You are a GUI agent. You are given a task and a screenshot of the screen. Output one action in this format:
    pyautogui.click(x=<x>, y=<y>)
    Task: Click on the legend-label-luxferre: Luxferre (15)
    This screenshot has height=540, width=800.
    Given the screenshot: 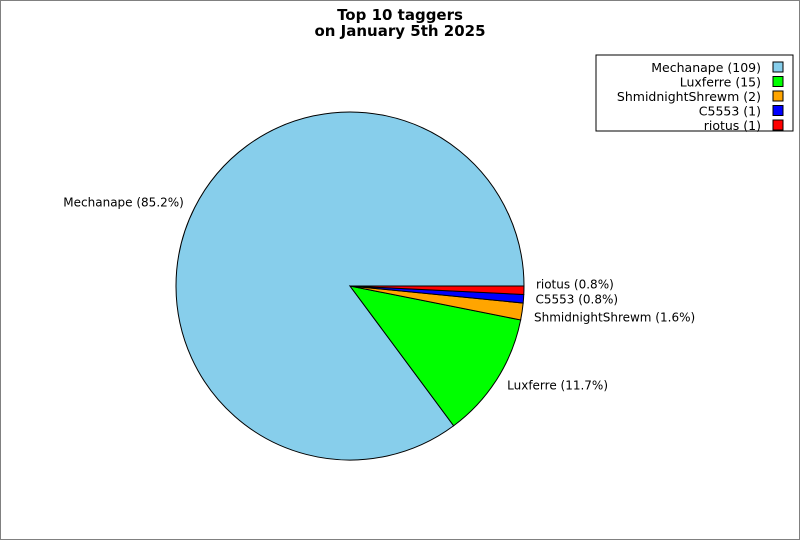 What is the action you would take?
    pyautogui.click(x=720, y=82)
    